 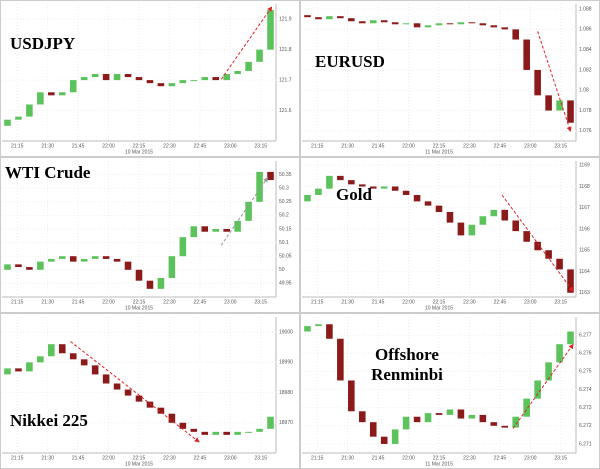 What do you see at coordinates (285, 50) in the screenshot?
I see `y-tick-label: 121.8` at bounding box center [285, 50].